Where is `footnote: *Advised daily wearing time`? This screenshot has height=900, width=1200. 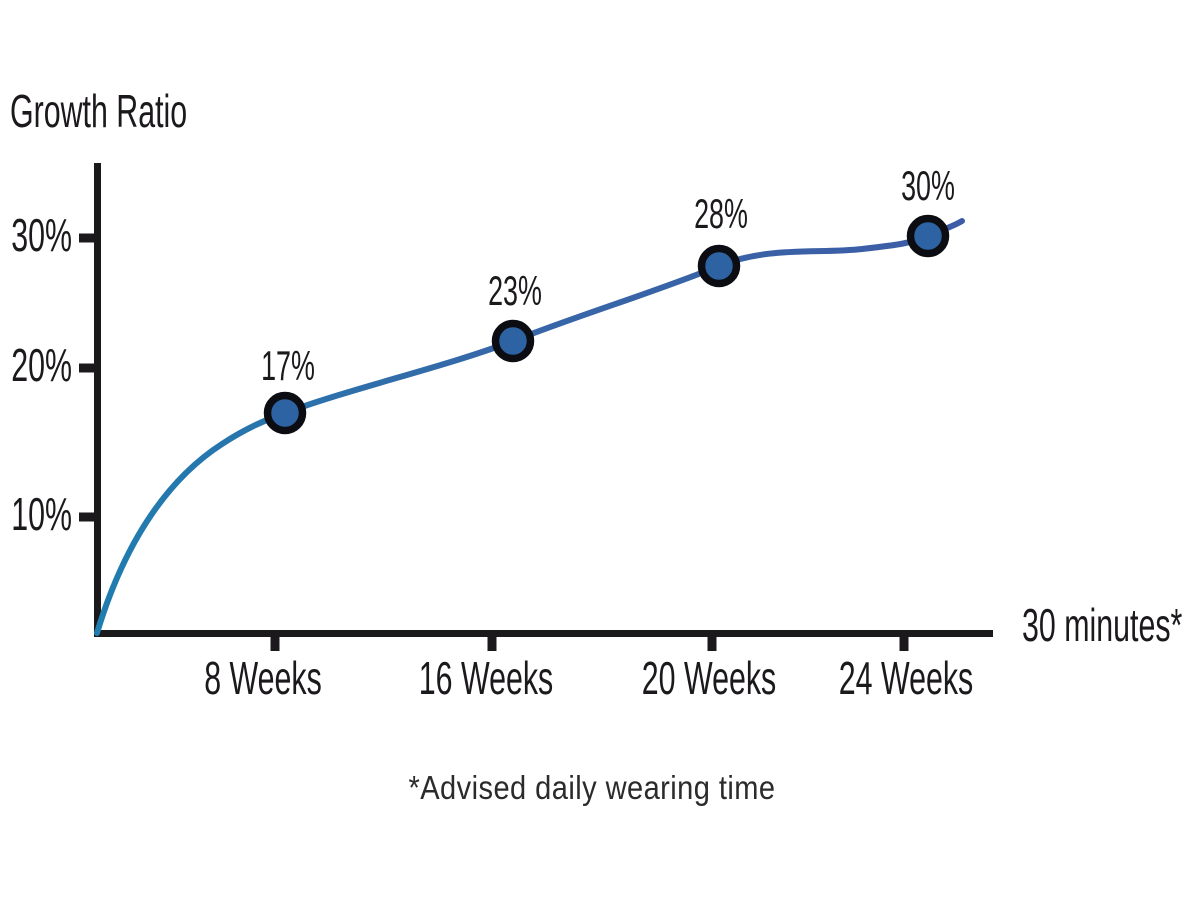
footnote: *Advised daily wearing time is located at coordinates (592, 787).